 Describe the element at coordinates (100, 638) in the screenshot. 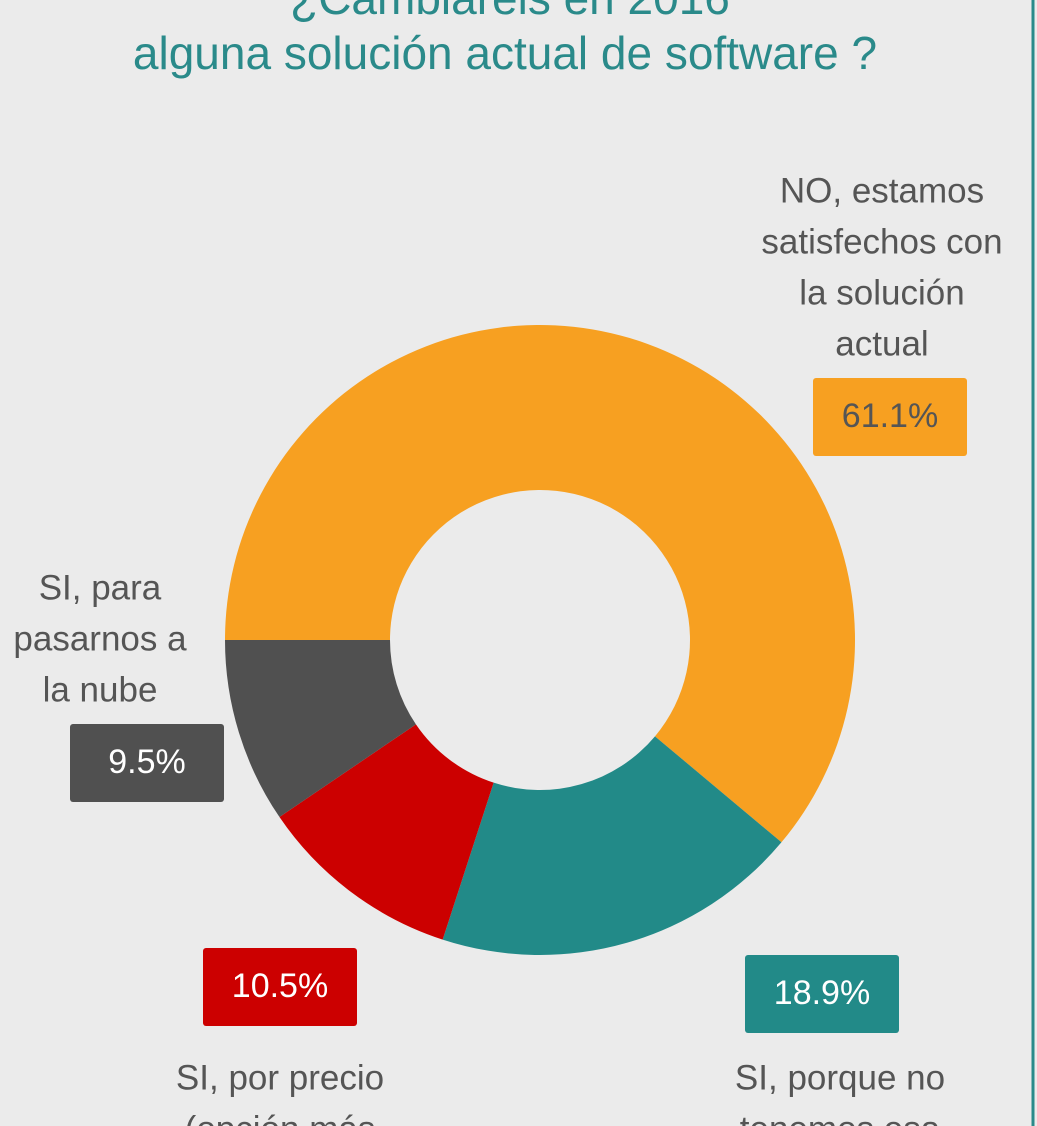

I see `category-label: pasarnos a` at that location.